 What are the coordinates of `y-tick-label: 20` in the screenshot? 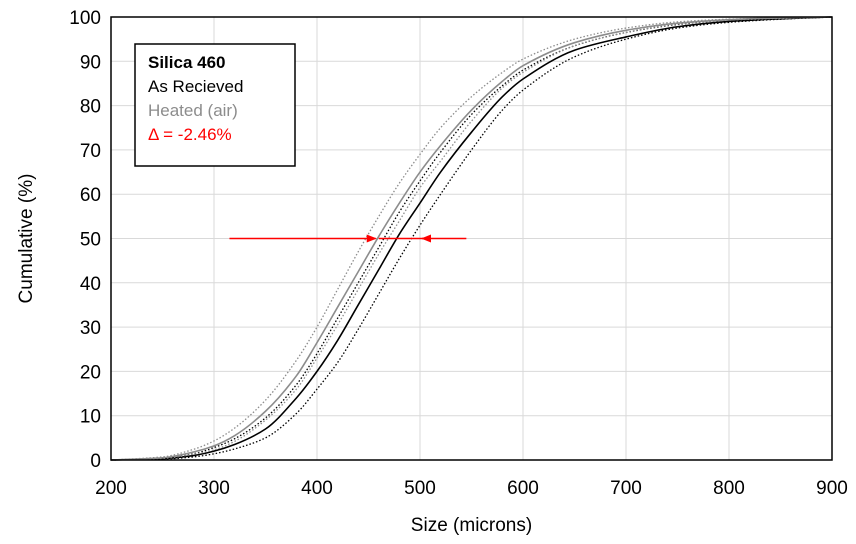 It's located at (90, 372).